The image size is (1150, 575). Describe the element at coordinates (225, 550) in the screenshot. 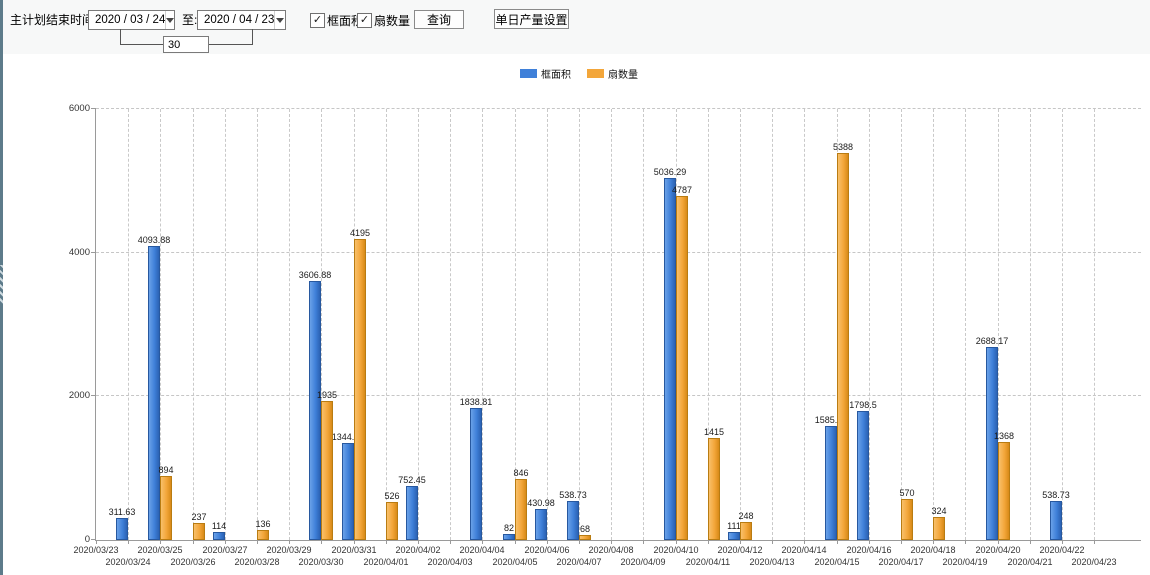

I see `x-axis-label: 2020/03/27` at that location.